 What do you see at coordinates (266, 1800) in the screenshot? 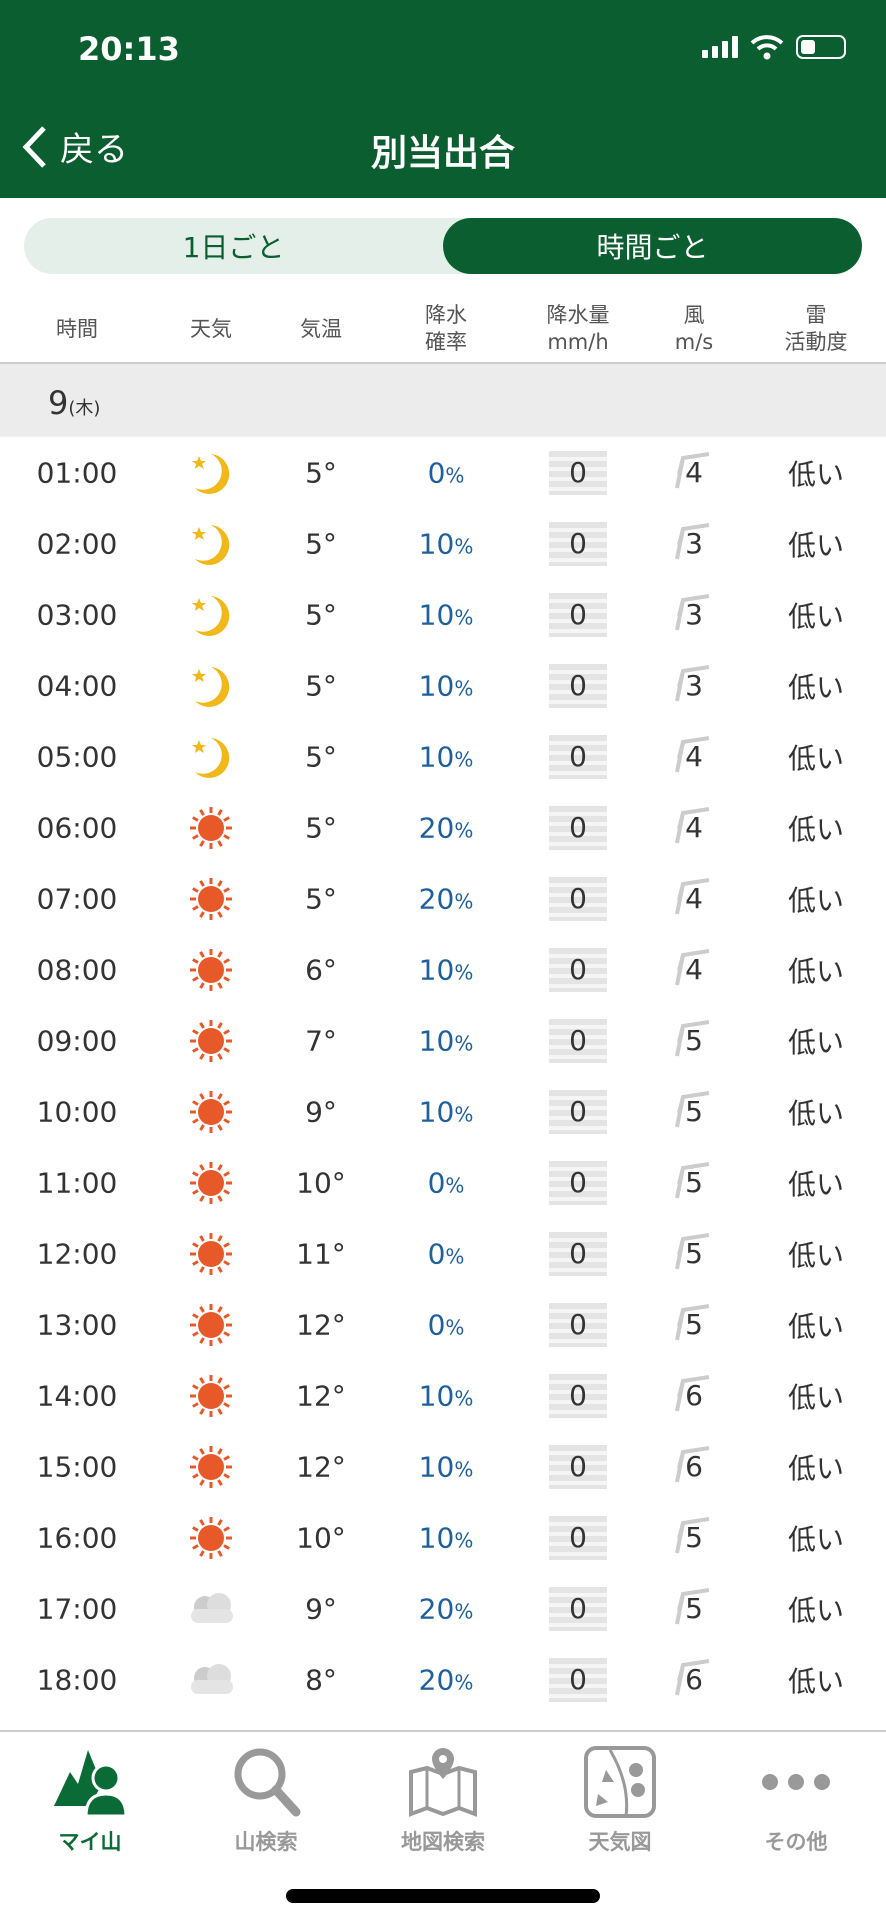
I see `tab-mountain-search: 山検索` at bounding box center [266, 1800].